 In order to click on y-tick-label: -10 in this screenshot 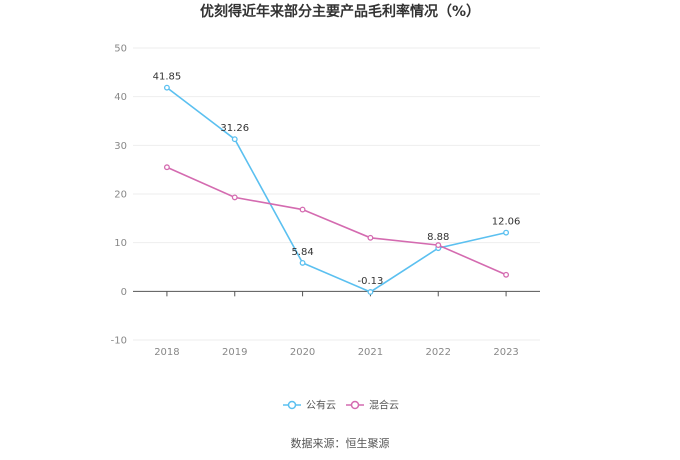, I will do `click(119, 341)`.